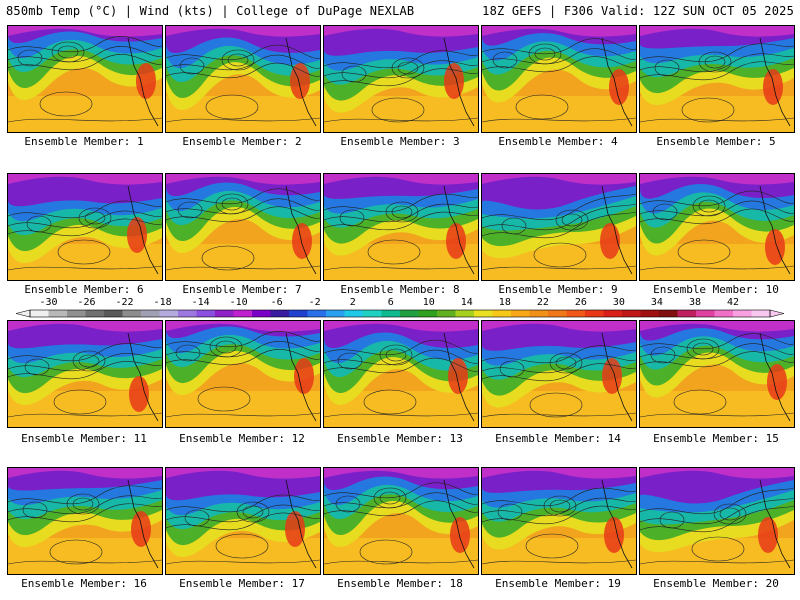 This screenshot has width=800, height=600. What do you see at coordinates (466, 302) in the screenshot?
I see `colorbar-tick-label: 14` at bounding box center [466, 302].